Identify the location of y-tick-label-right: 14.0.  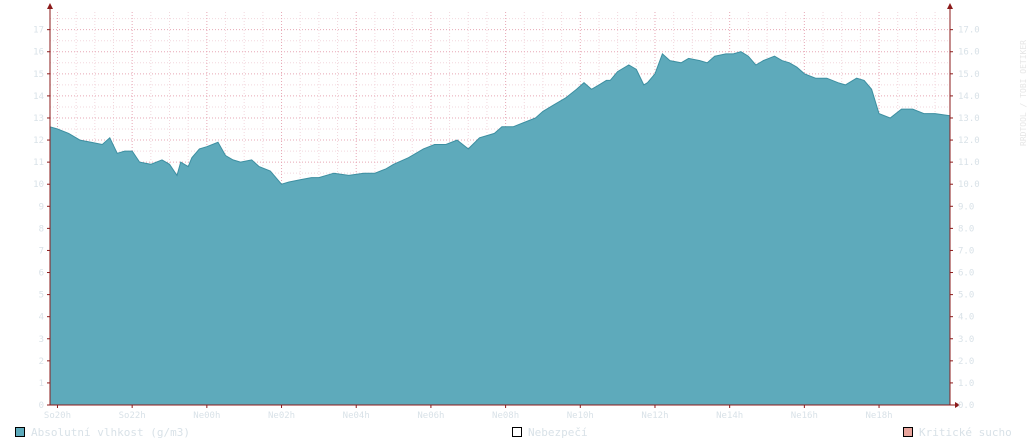
(969, 97).